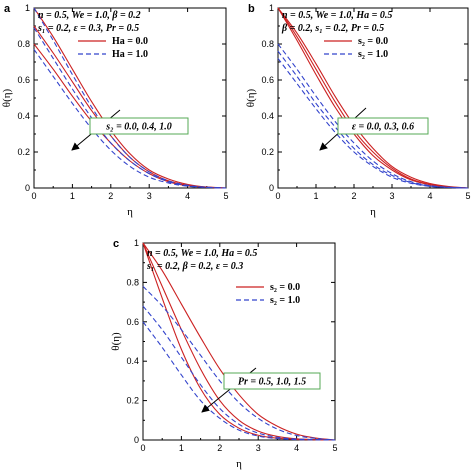 The height and width of the screenshot is (474, 474). Describe the element at coordinates (130, 41) in the screenshot. I see `legend-entry: Ha = 0.0` at that location.